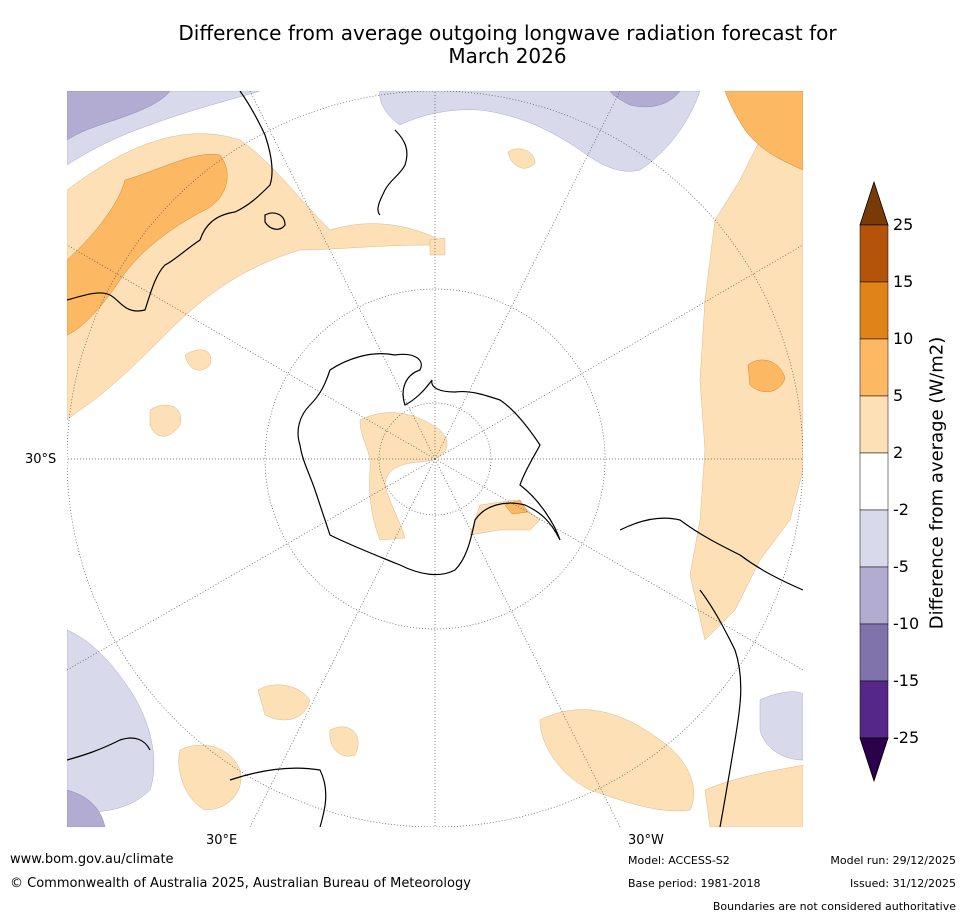 This screenshot has height=919, width=965. I want to click on east-pacific-band, so click(746, 375).